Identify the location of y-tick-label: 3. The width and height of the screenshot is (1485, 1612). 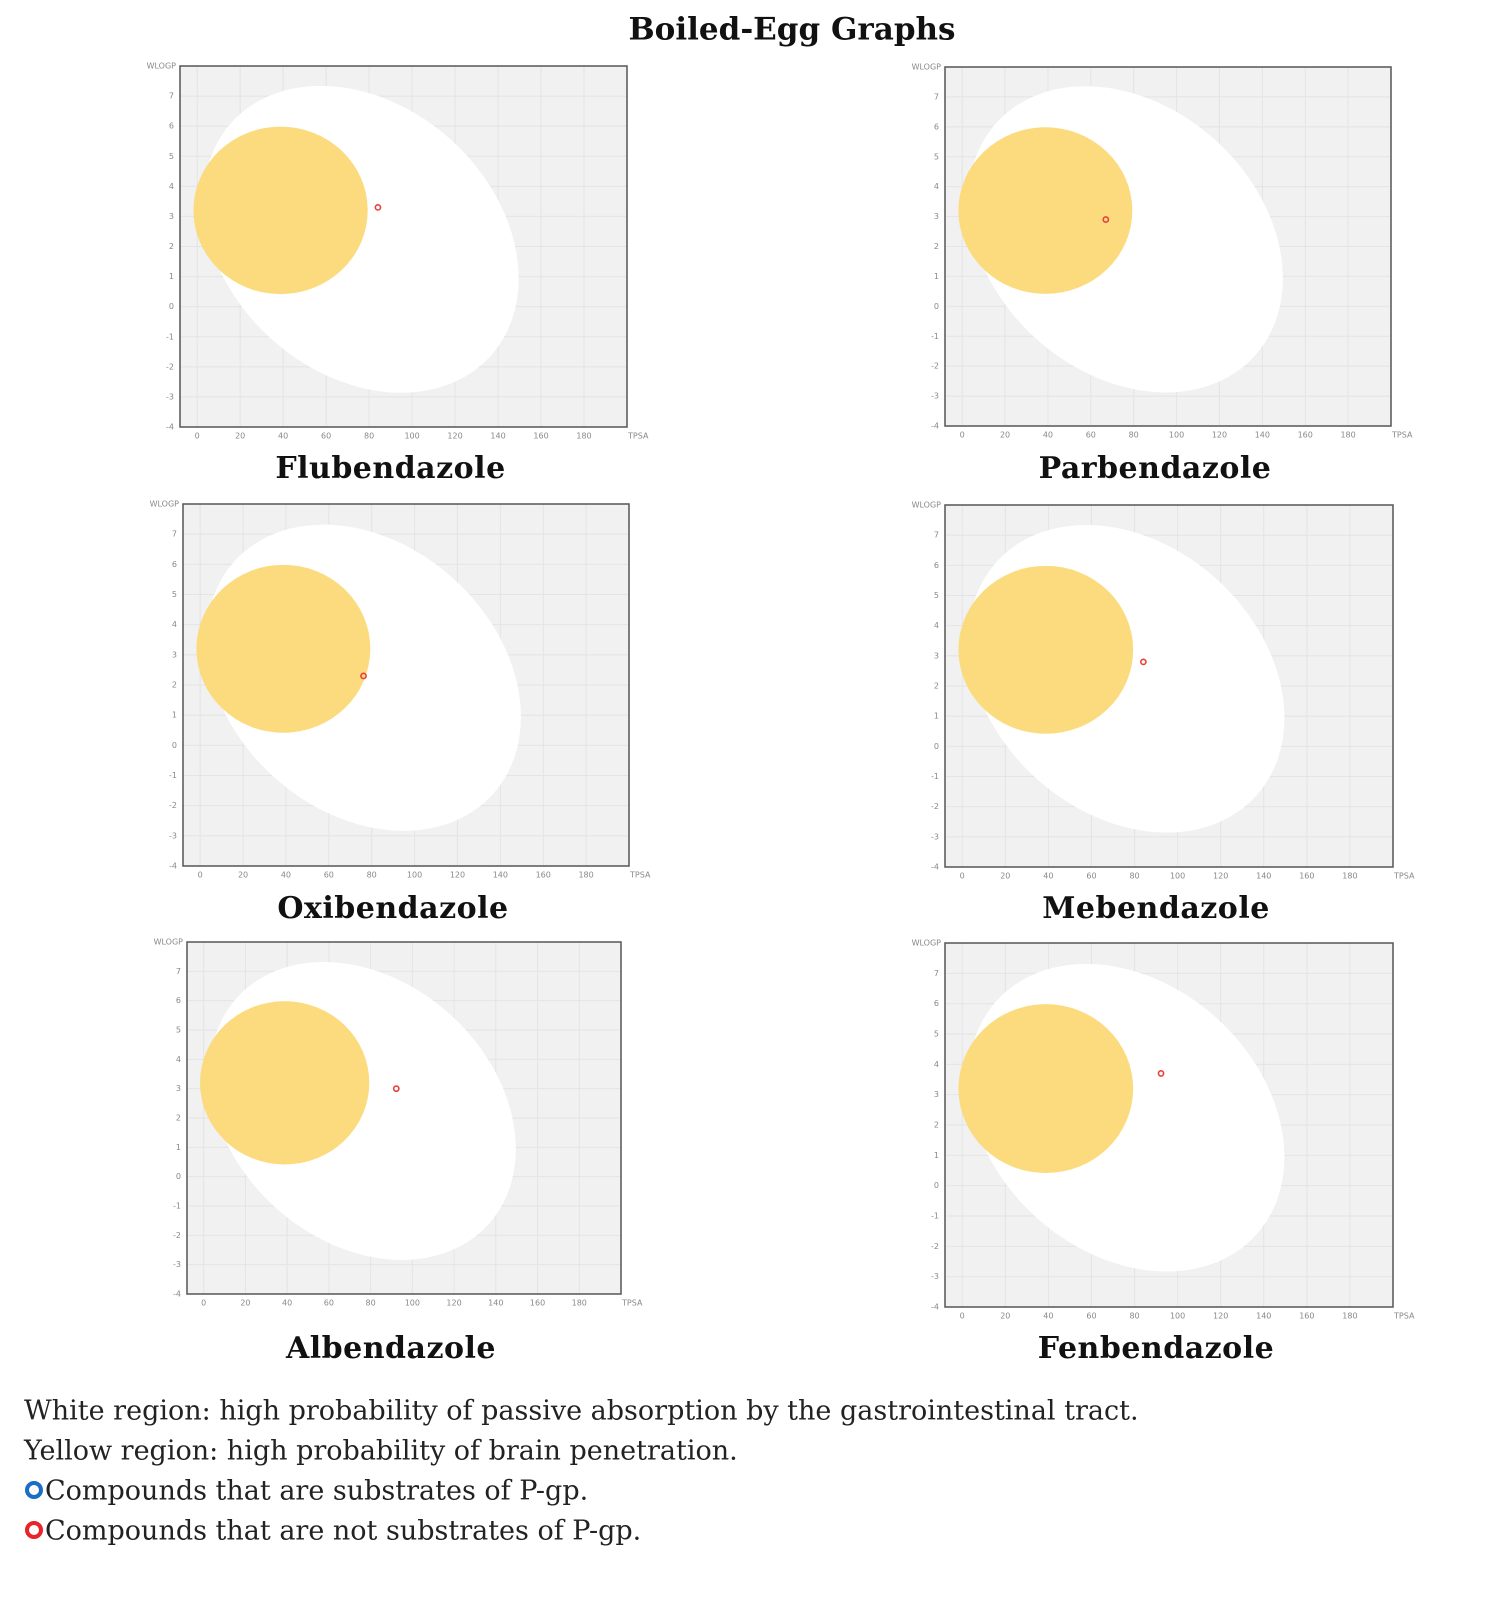
(936, 216).